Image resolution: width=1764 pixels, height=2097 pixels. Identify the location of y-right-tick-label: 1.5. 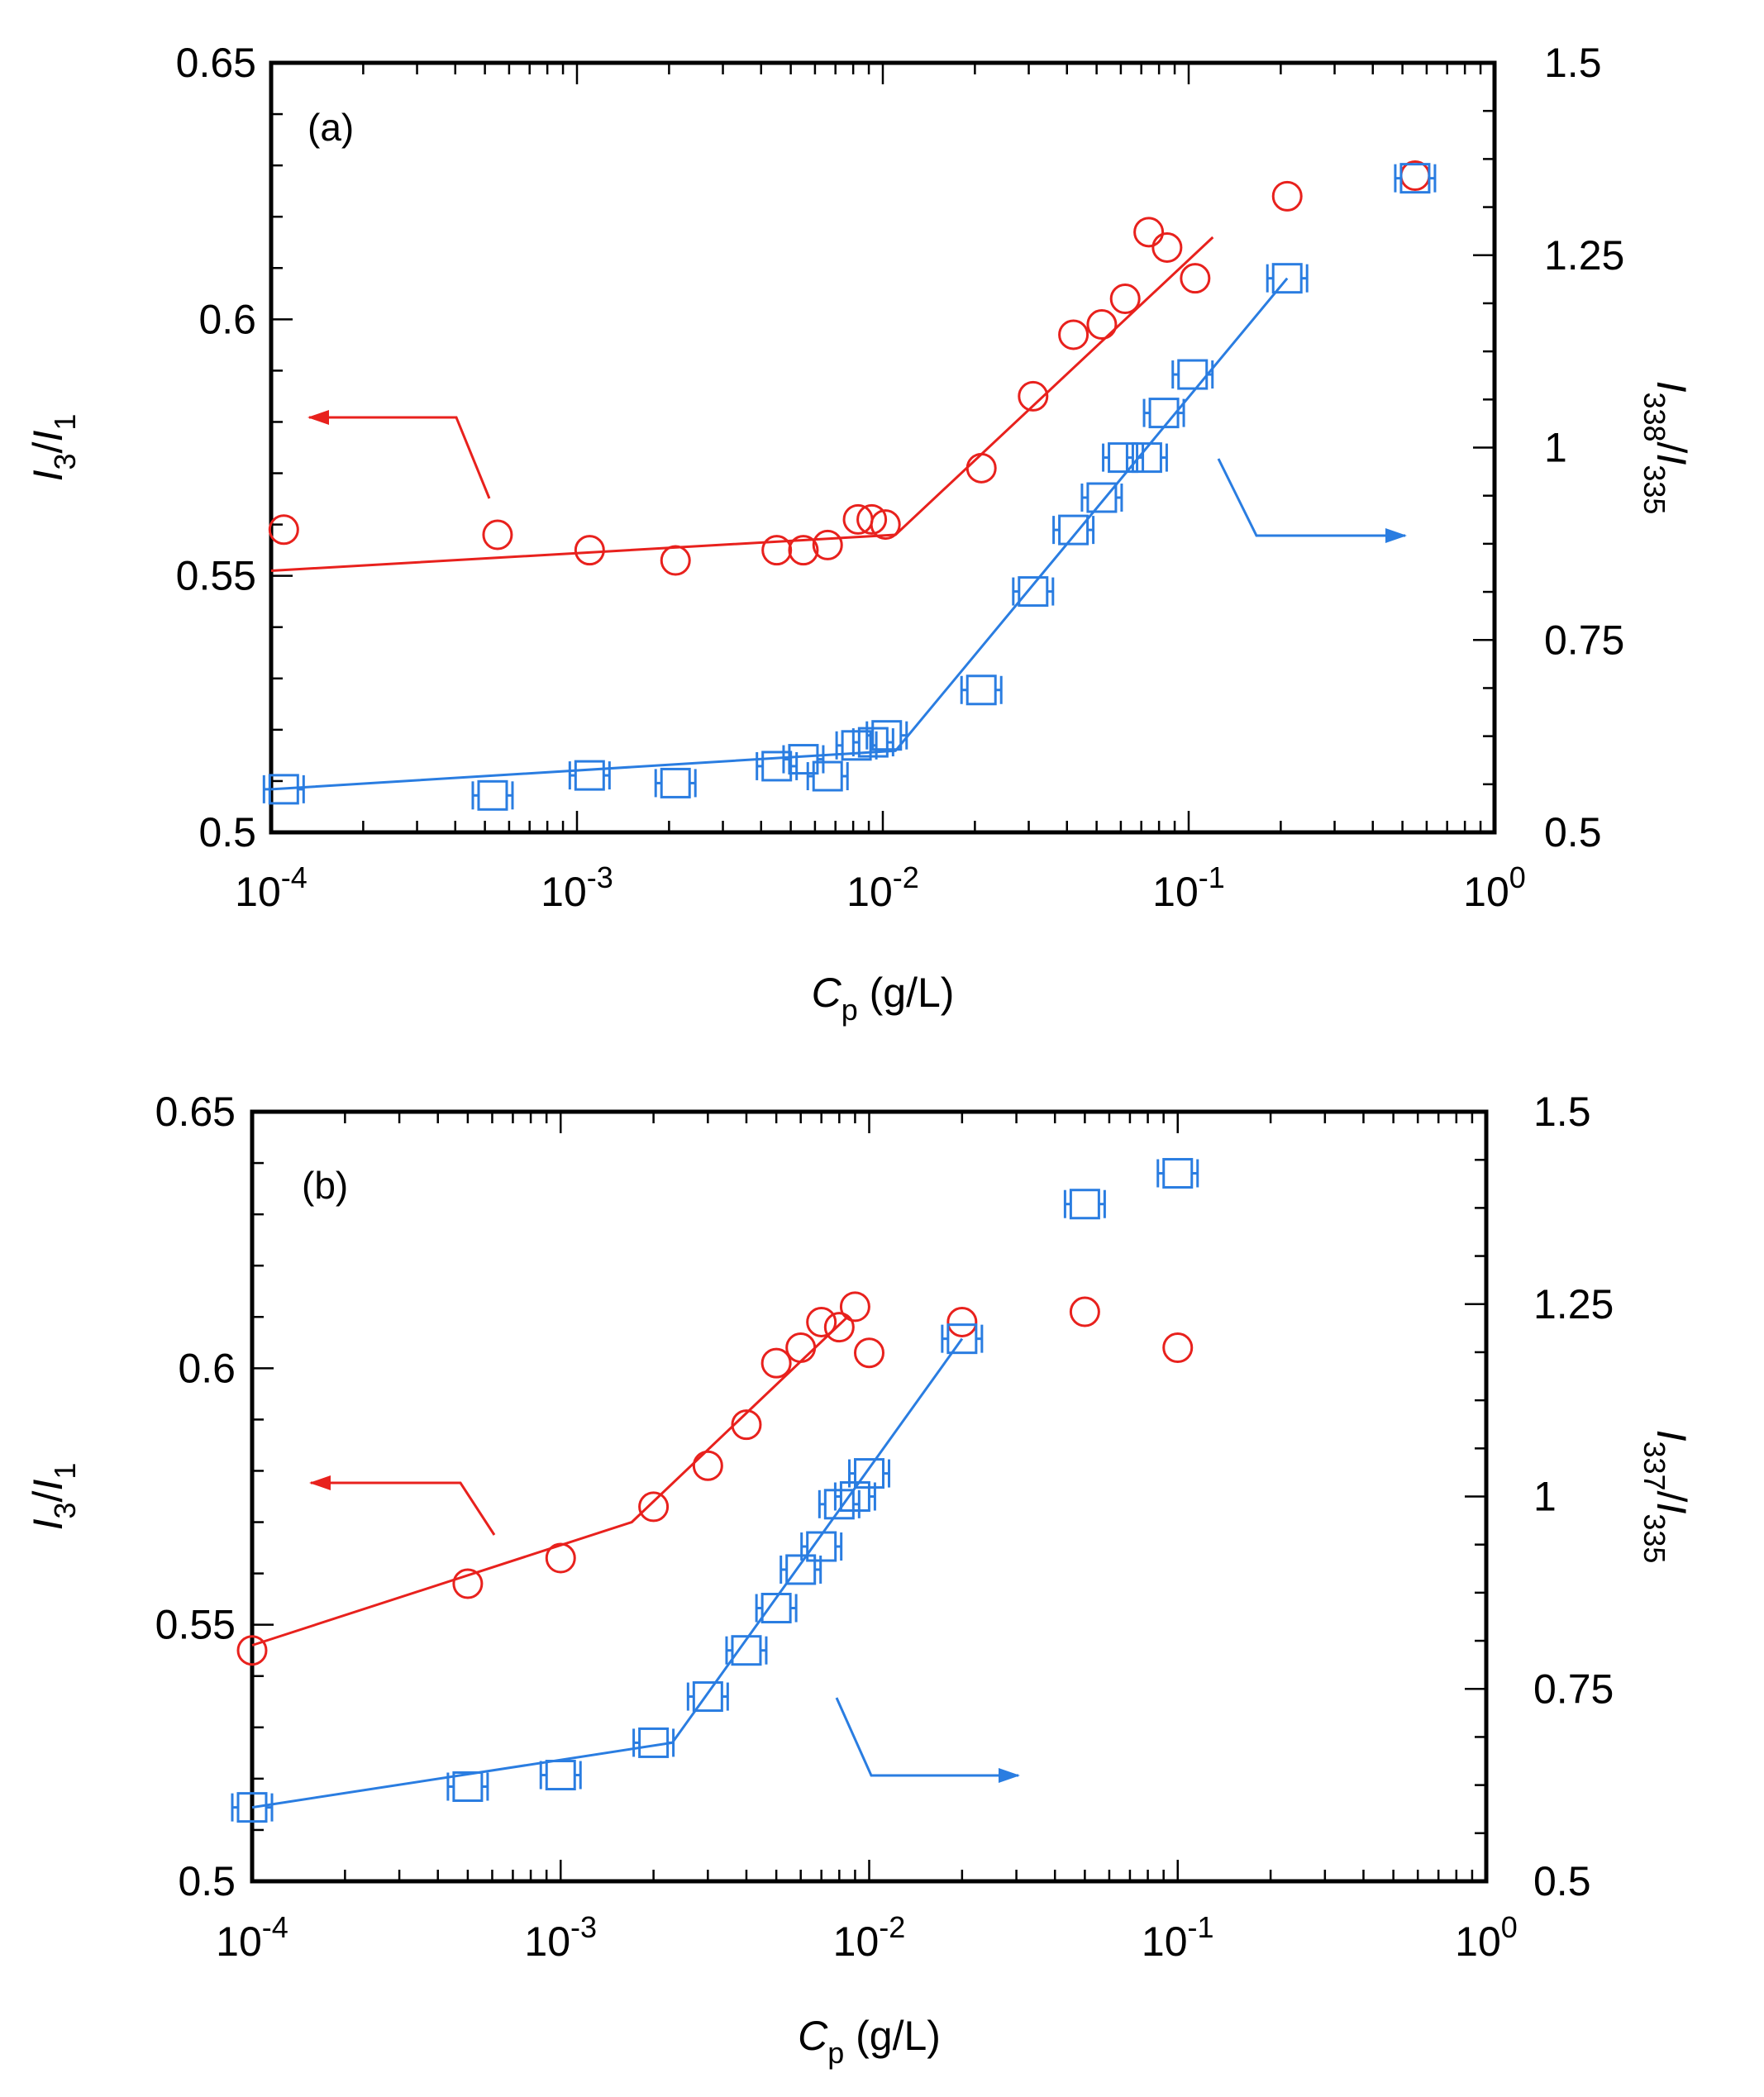
(1562, 1112).